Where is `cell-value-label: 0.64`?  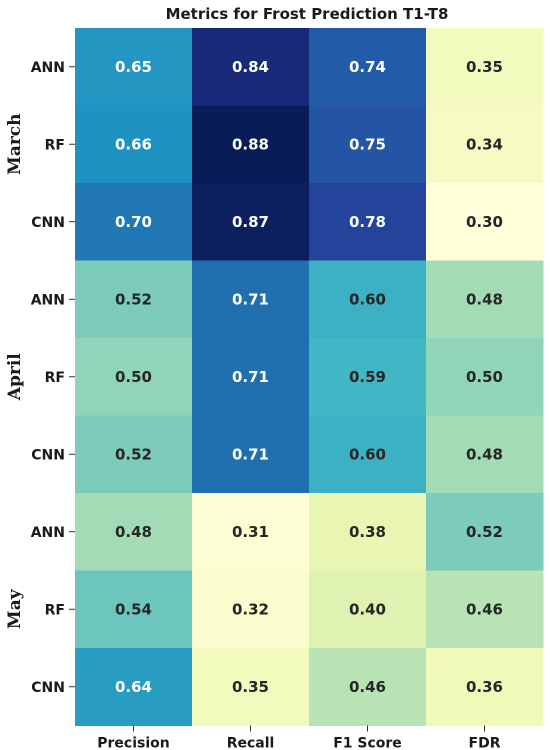 cell-value-label: 0.64 is located at coordinates (133, 687).